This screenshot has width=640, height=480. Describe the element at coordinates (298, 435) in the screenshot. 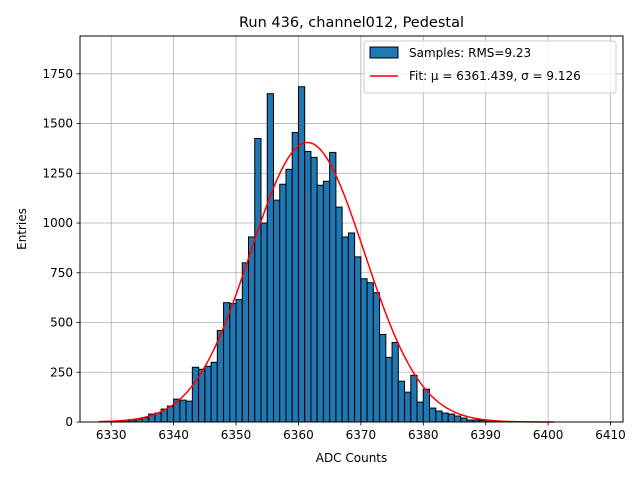

I see `x-tick-label: 6360` at that location.